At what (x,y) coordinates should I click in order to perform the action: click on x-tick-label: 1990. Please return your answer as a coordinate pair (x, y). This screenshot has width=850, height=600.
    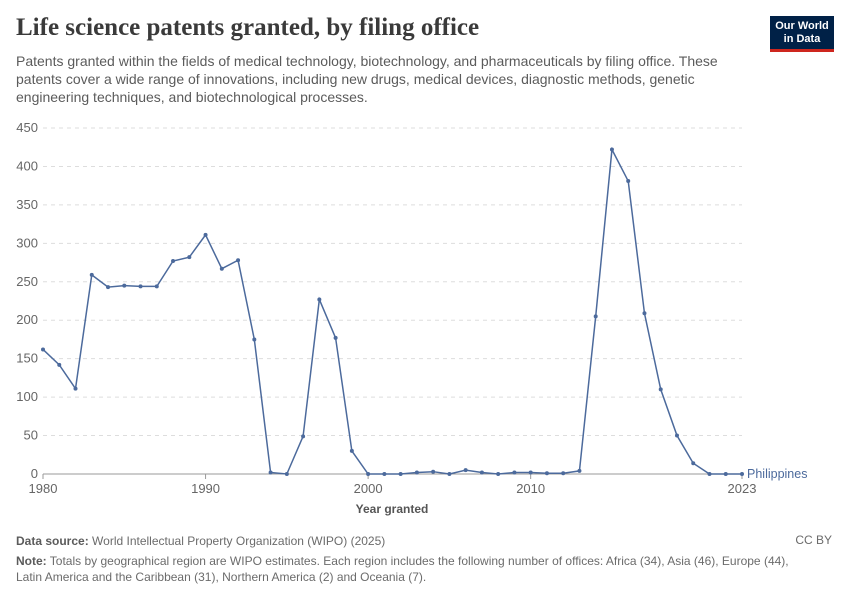
    Looking at the image, I should click on (205, 488).